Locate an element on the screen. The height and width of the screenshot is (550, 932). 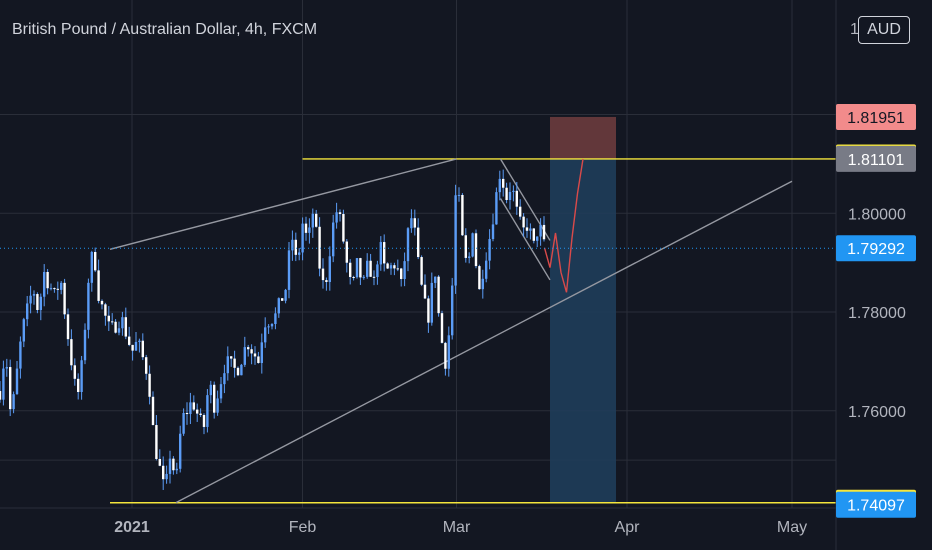
stop-loss-zone is located at coordinates (583, 137).